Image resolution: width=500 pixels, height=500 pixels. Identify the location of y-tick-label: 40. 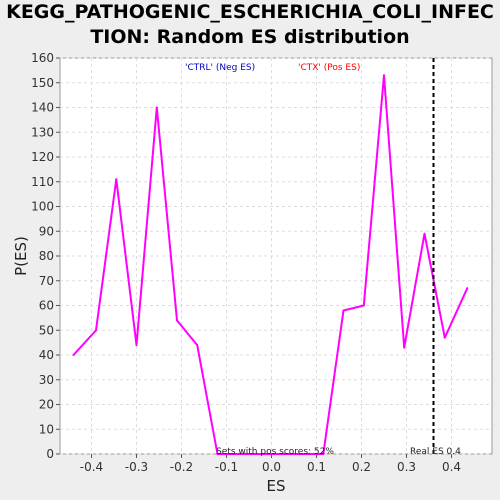
(46, 355).